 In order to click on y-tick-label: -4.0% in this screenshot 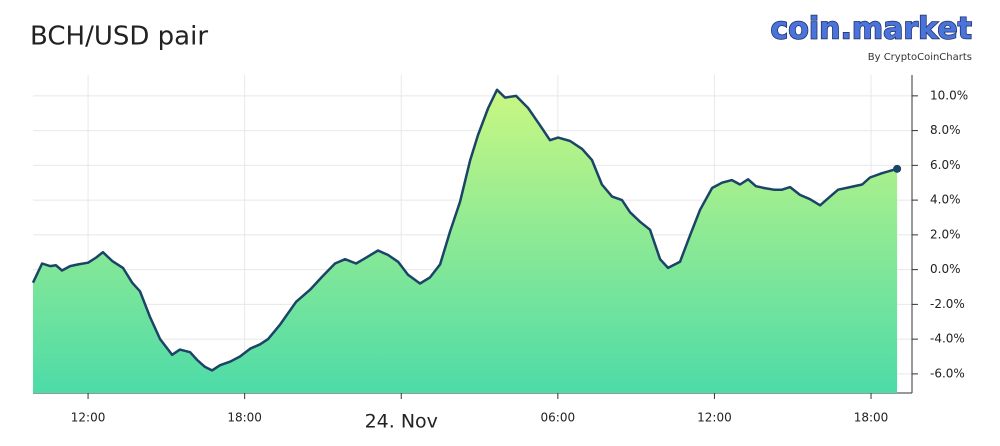, I will do `click(947, 339)`.